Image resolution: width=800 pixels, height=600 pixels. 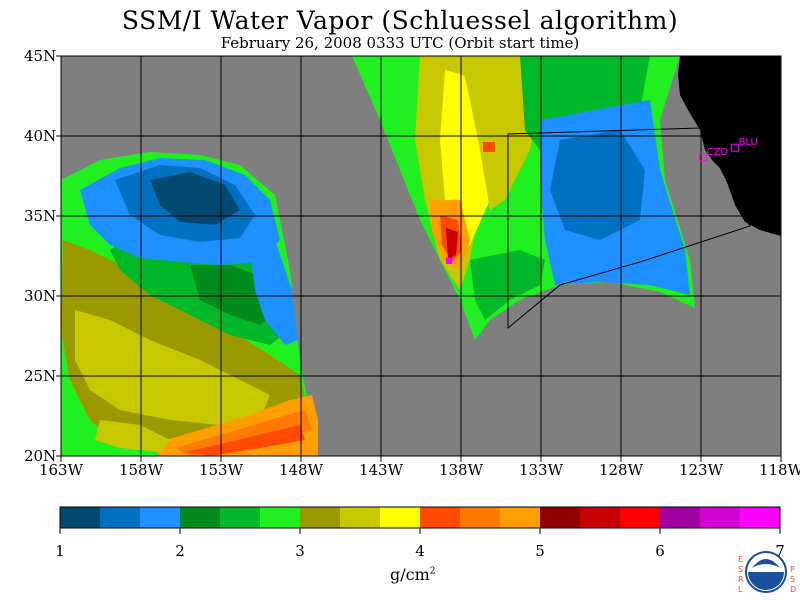 I want to click on logo-left-l: L, so click(x=740, y=589).